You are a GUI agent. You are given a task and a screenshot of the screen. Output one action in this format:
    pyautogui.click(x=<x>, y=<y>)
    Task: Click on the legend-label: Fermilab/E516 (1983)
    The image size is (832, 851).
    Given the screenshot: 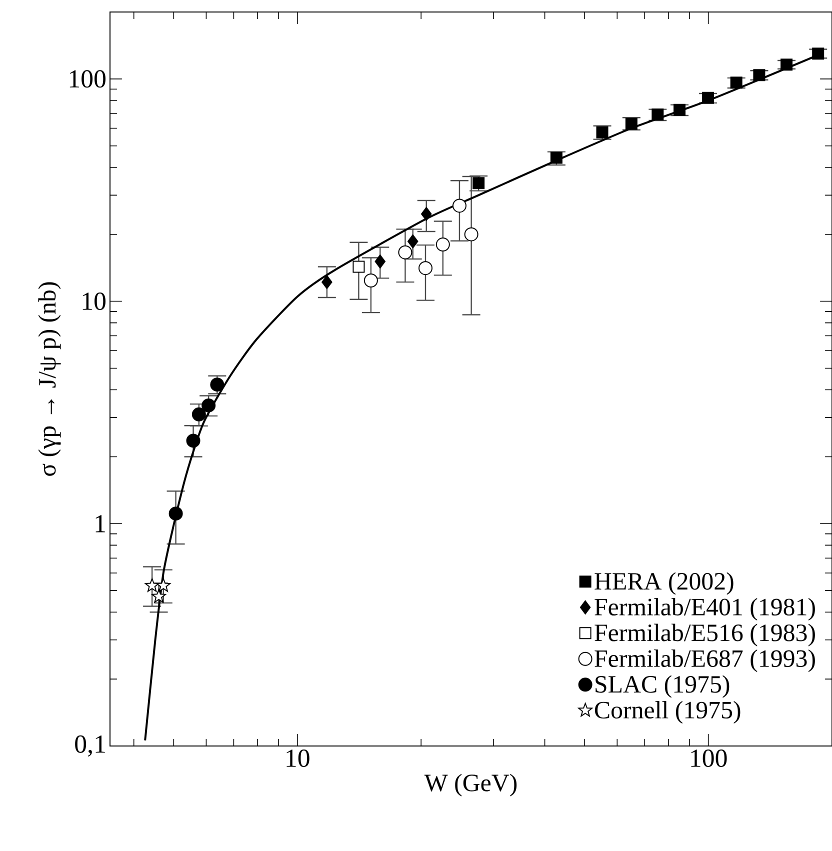 What is the action you would take?
    pyautogui.click(x=704, y=635)
    